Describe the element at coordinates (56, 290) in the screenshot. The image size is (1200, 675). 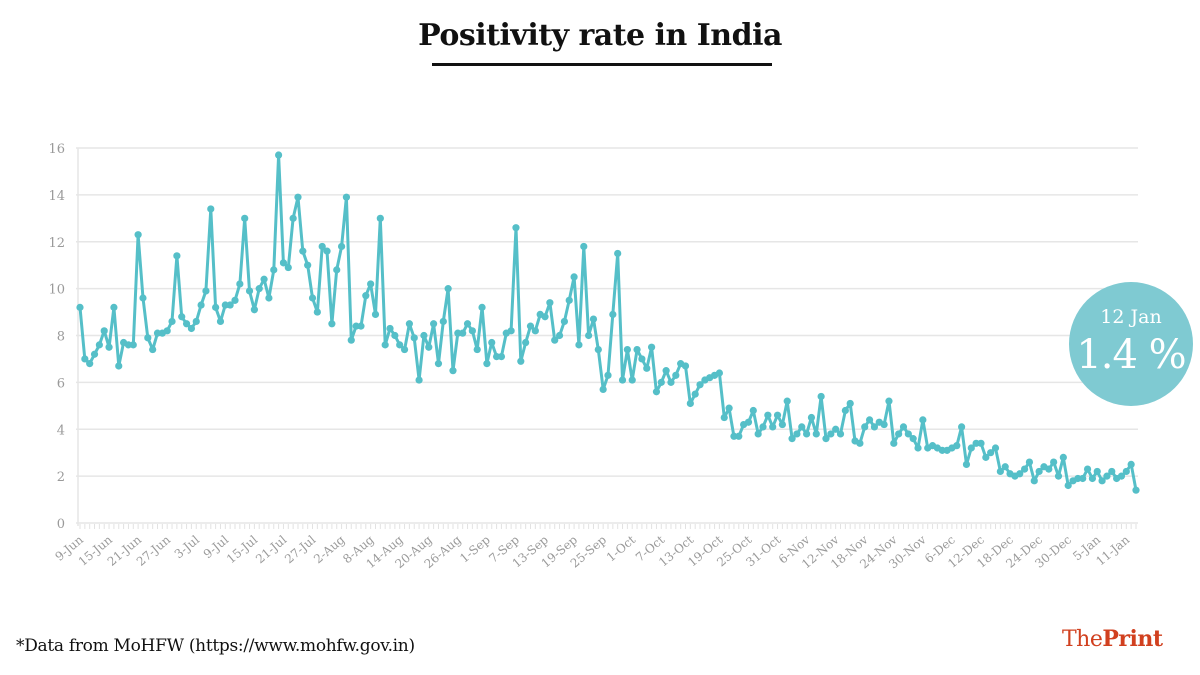
I see `y-tick-label: 10` at that location.